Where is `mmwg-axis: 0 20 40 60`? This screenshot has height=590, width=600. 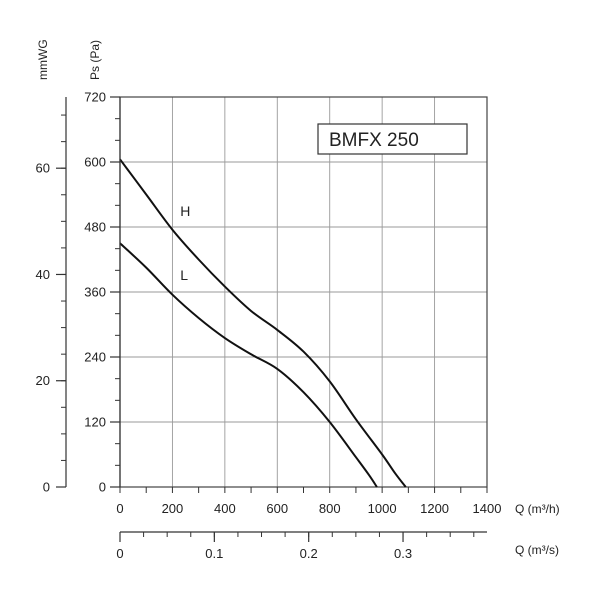
mmwg-axis: 0 20 40 60 is located at coordinates (51, 296).